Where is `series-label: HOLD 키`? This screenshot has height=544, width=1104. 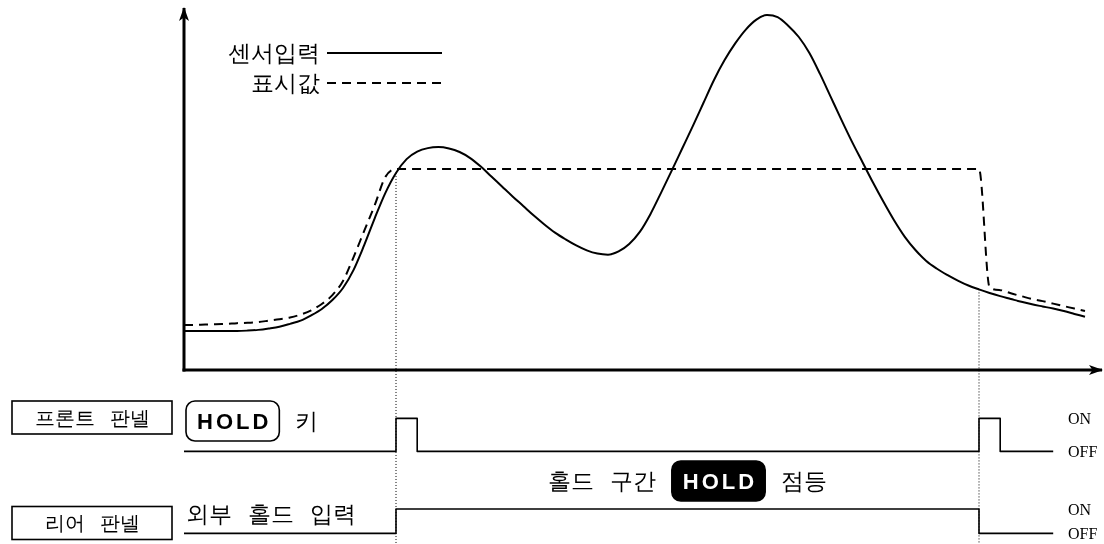
series-label: HOLD 키 is located at coordinates (258, 421).